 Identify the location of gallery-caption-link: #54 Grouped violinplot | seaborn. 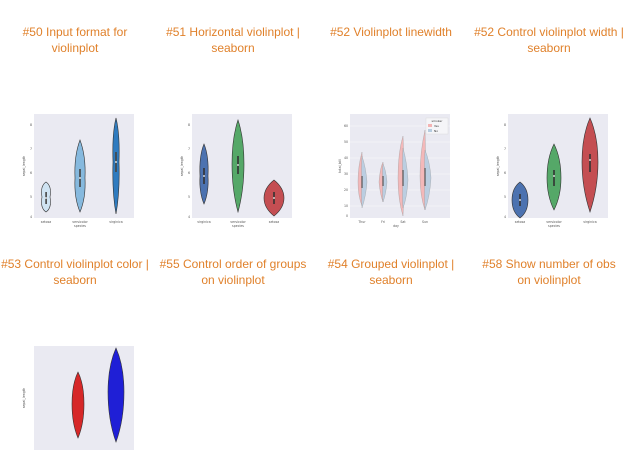
(391, 272).